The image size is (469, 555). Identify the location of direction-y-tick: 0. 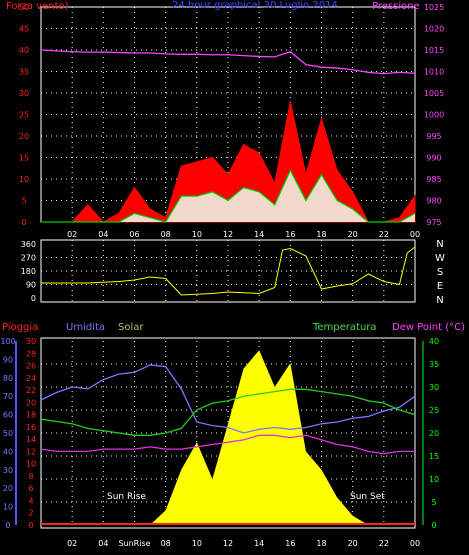
(33, 298).